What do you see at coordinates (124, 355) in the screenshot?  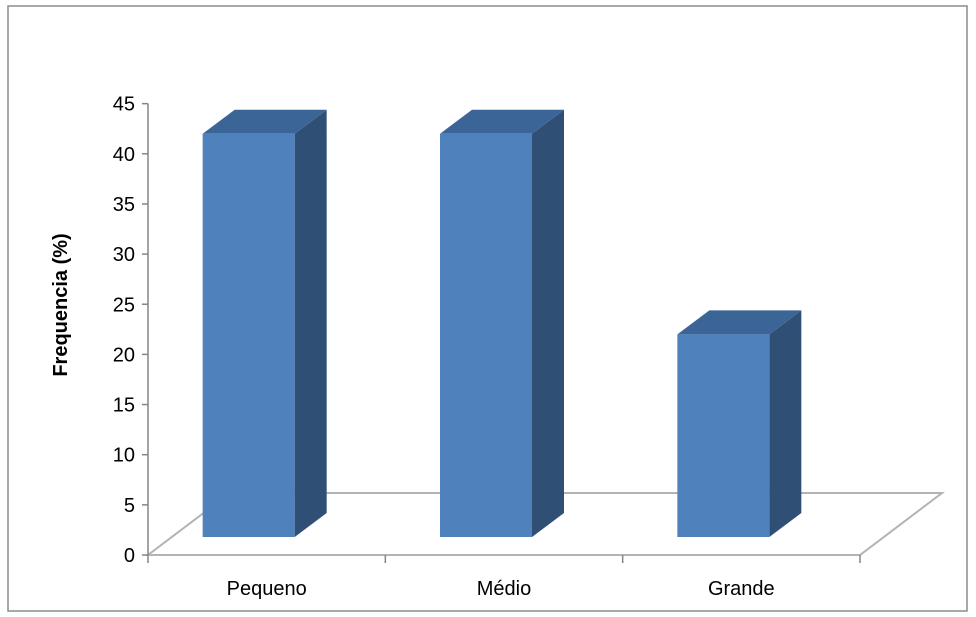 I see `y-tick-label: 20` at bounding box center [124, 355].